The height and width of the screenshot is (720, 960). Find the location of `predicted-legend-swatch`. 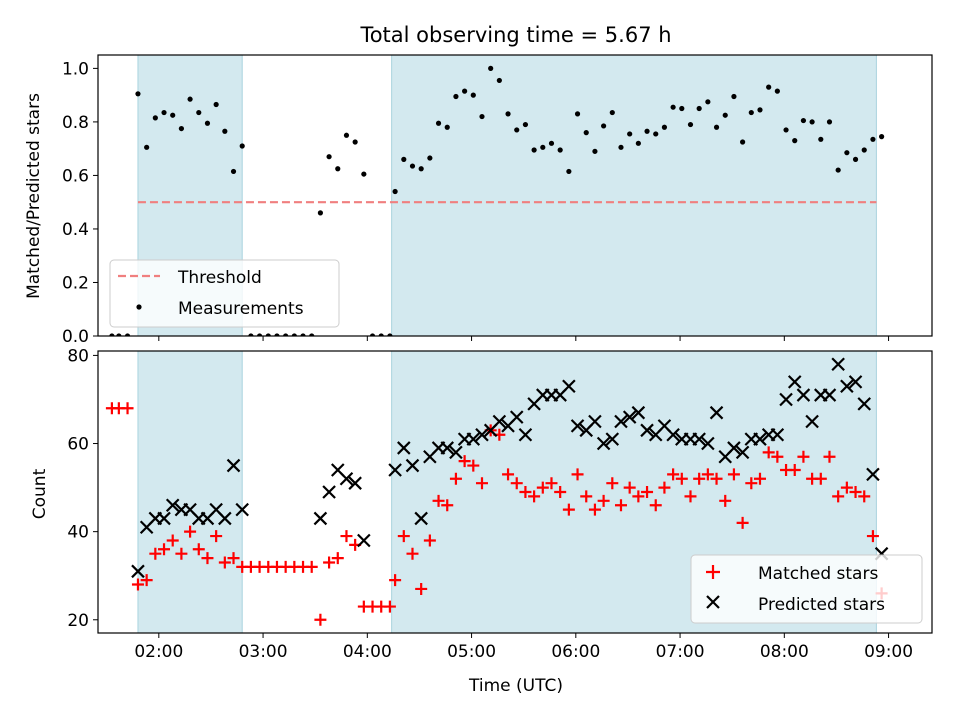

predicted-legend-swatch is located at coordinates (713, 602).